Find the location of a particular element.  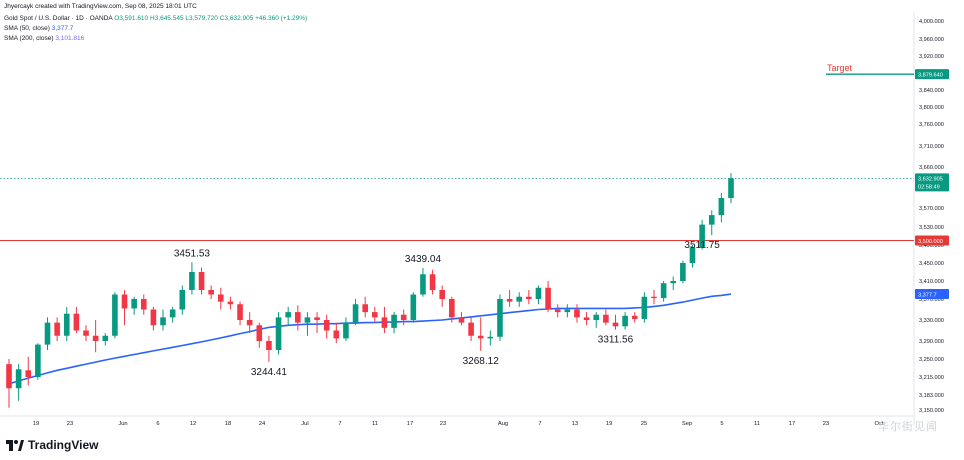

tradingview-logo: TradingView is located at coordinates (52, 445).